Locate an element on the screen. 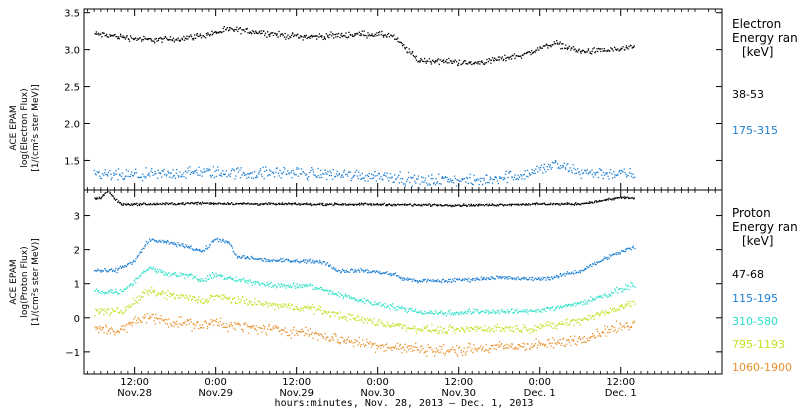 This screenshot has height=410, width=800. electron-ytick-label: 1.5 is located at coordinates (72, 161).